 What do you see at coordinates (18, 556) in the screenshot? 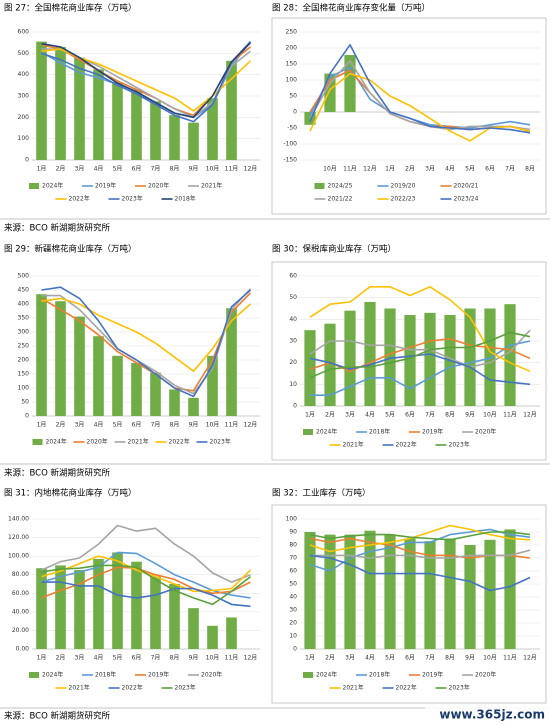
I see `y-tick-label: 100.00` at bounding box center [18, 556].